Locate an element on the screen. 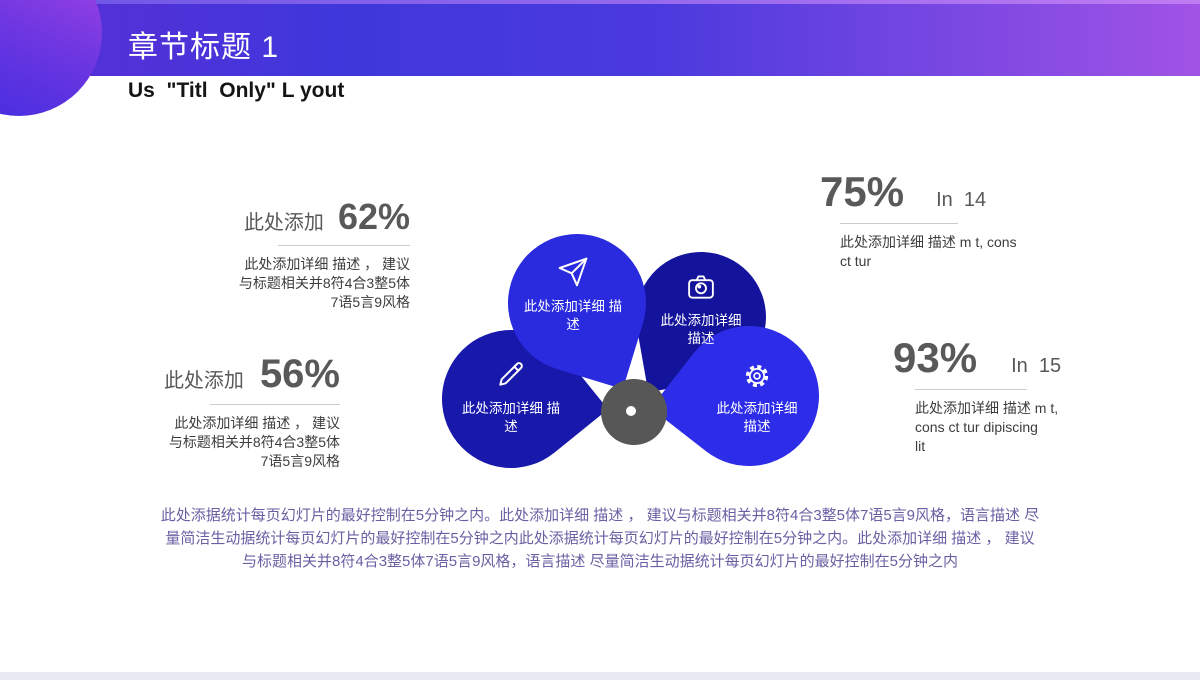 This screenshot has height=680, width=1200. page-subtitle: Us "Titl Only" L yout is located at coordinates (236, 90).